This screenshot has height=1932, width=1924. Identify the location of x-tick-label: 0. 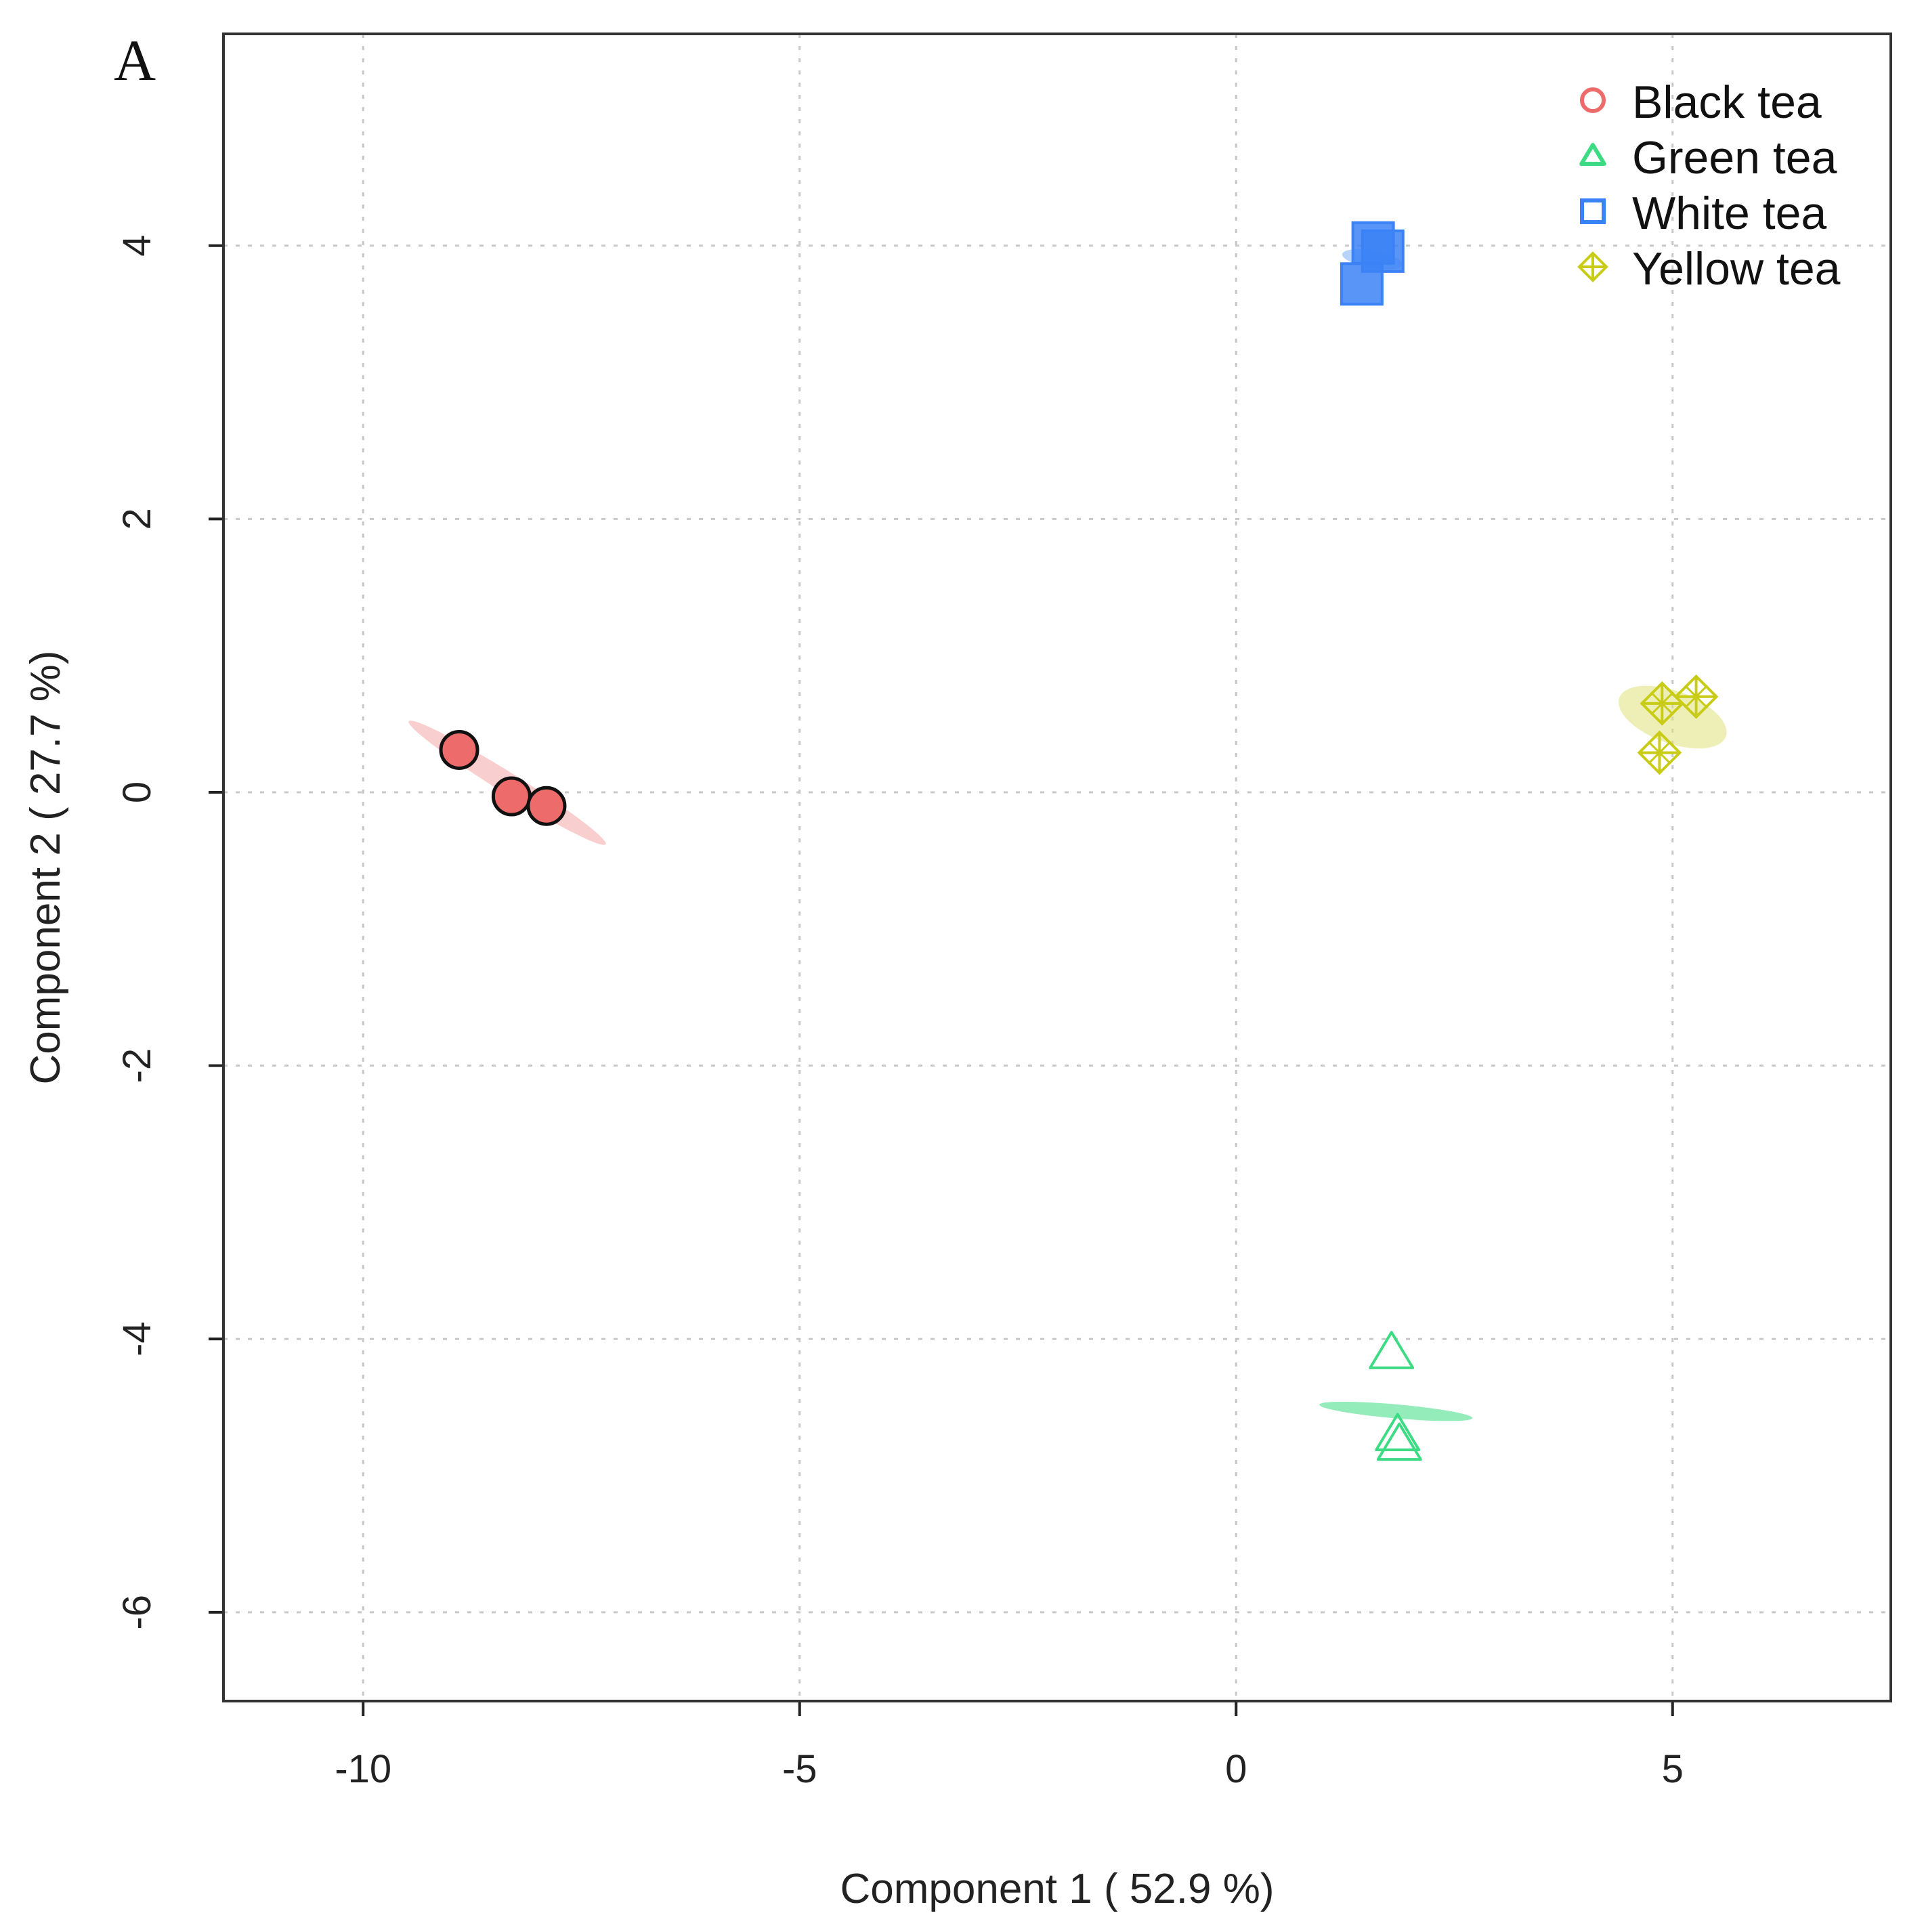
(1236, 1769).